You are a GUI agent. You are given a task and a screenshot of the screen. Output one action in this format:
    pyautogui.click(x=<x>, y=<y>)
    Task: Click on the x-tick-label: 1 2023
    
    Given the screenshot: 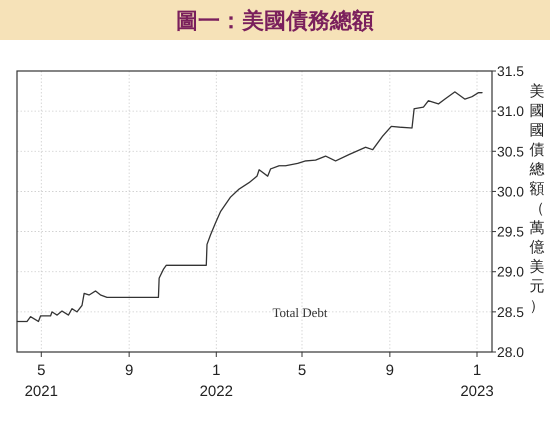 What is the action you would take?
    pyautogui.click(x=477, y=381)
    